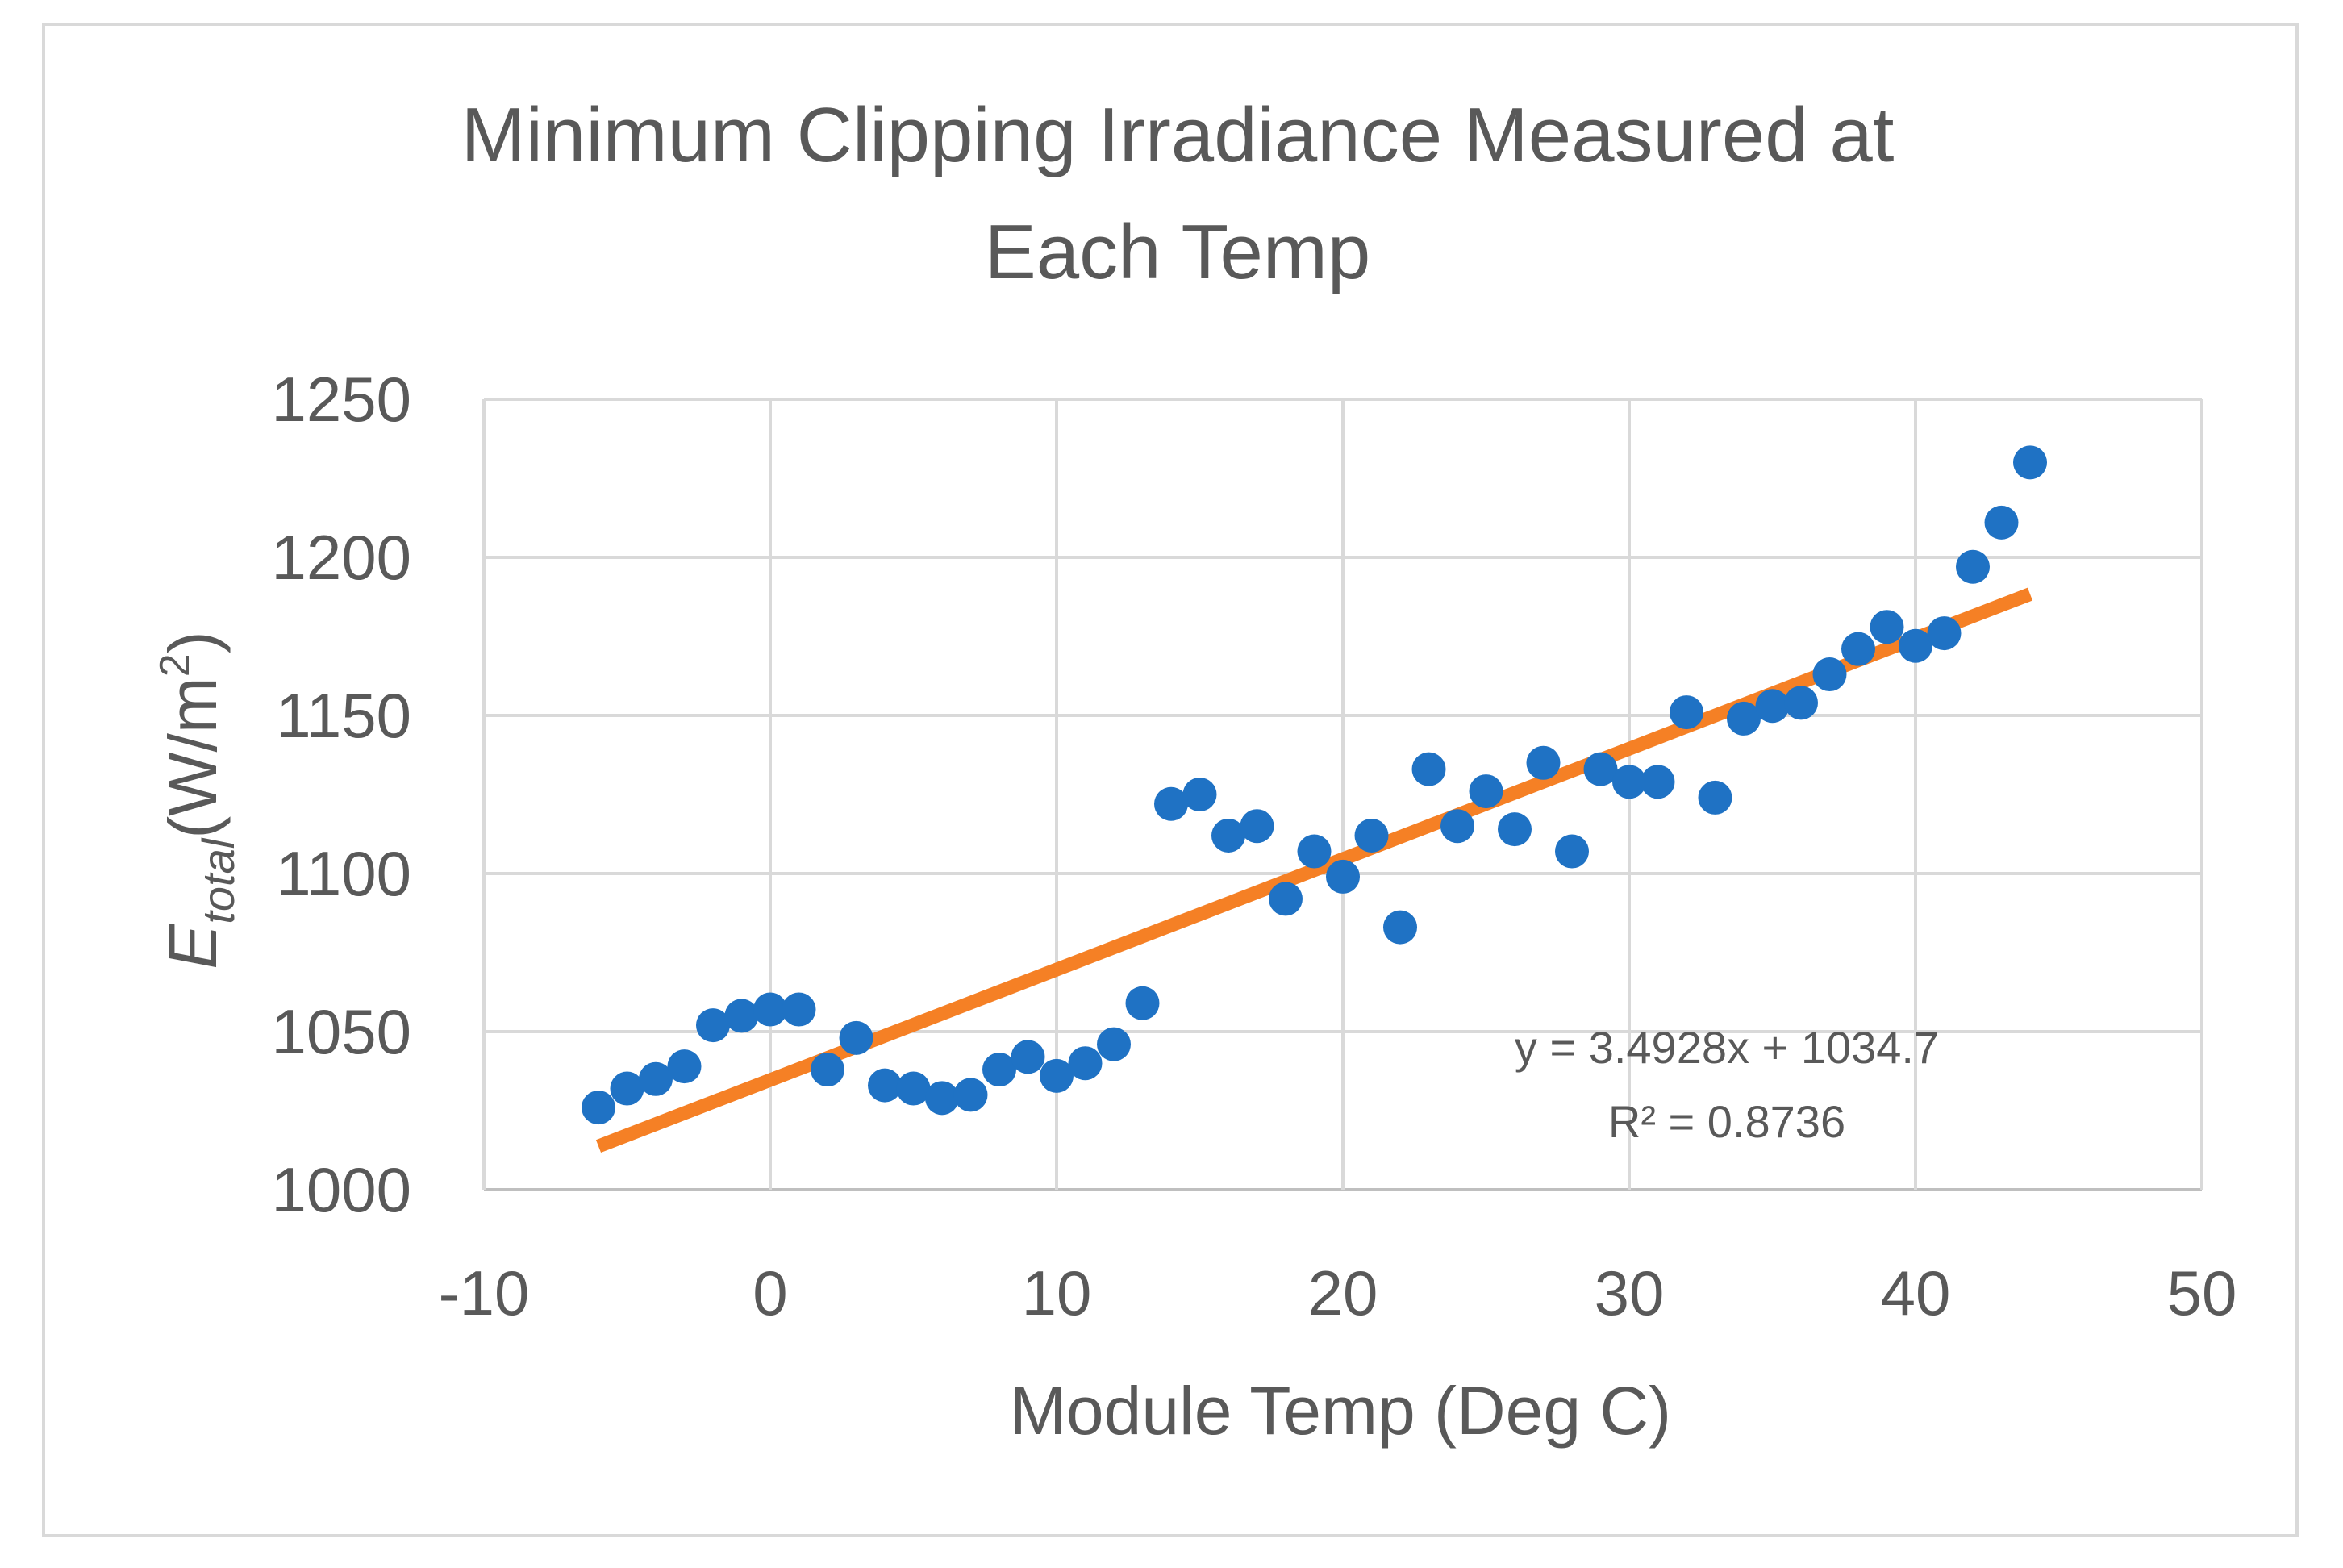  What do you see at coordinates (193, 947) in the screenshot?
I see `y-axis-title-main: E` at bounding box center [193, 947].